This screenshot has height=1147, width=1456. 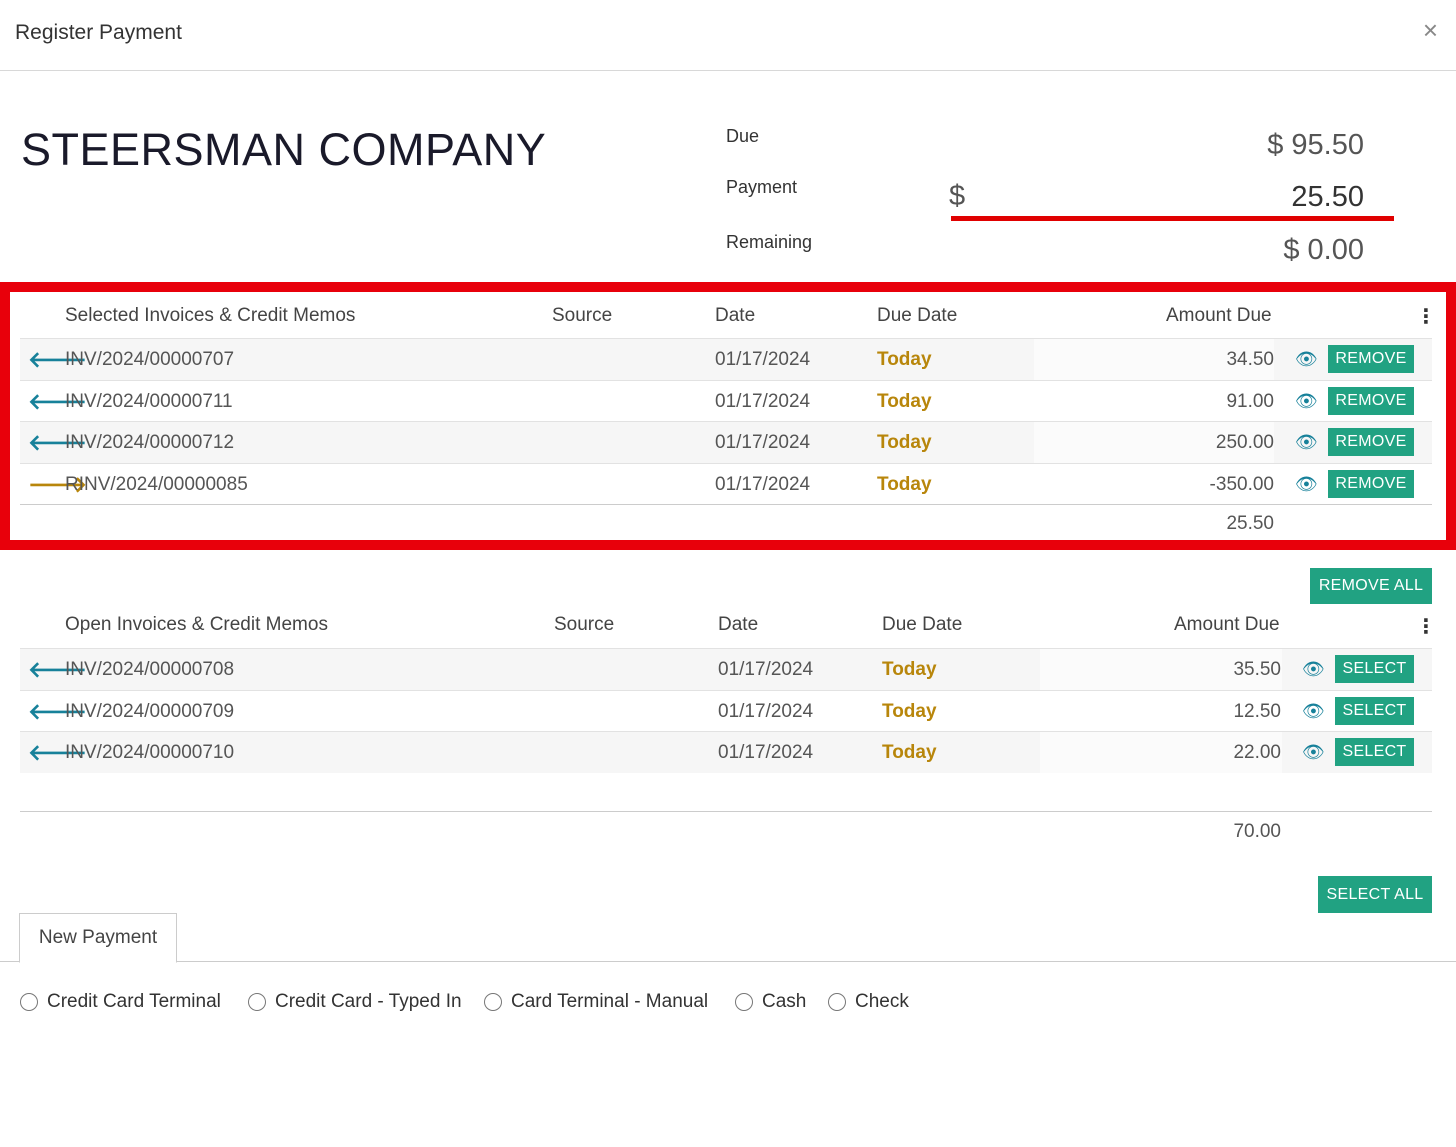 I want to click on radio-label: Check, so click(x=882, y=1001).